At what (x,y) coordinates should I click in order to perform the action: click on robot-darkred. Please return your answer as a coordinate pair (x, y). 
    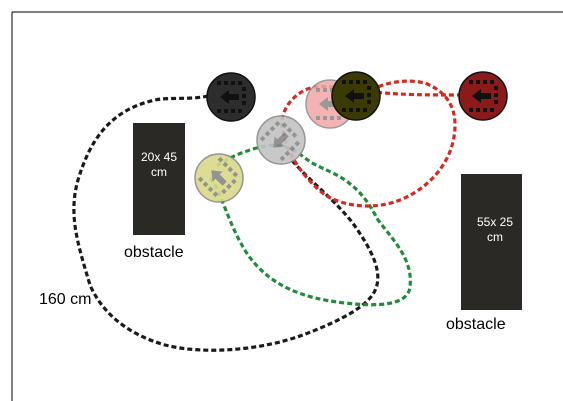
    Looking at the image, I should click on (483, 96).